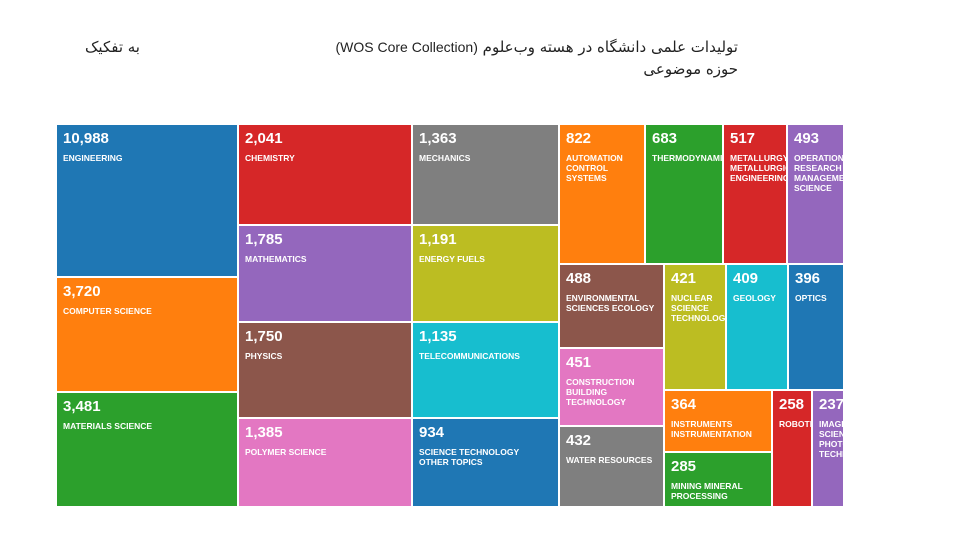  What do you see at coordinates (695, 327) in the screenshot?
I see `treemap-cell: 421 NUCLEAR SCIENCE TECHNOLOGY` at bounding box center [695, 327].